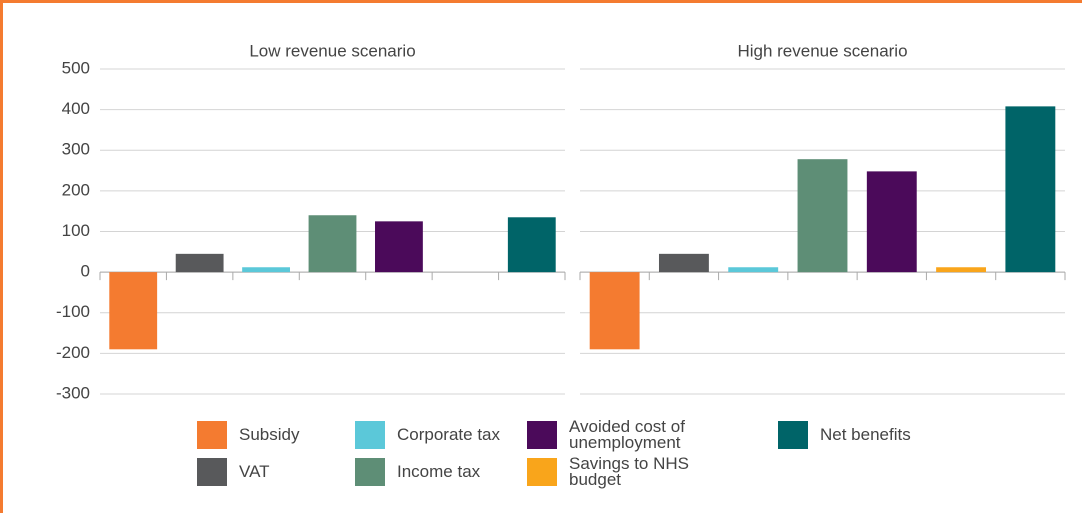  Describe the element at coordinates (76, 230) in the screenshot. I see `y-tick-label: 100` at that location.